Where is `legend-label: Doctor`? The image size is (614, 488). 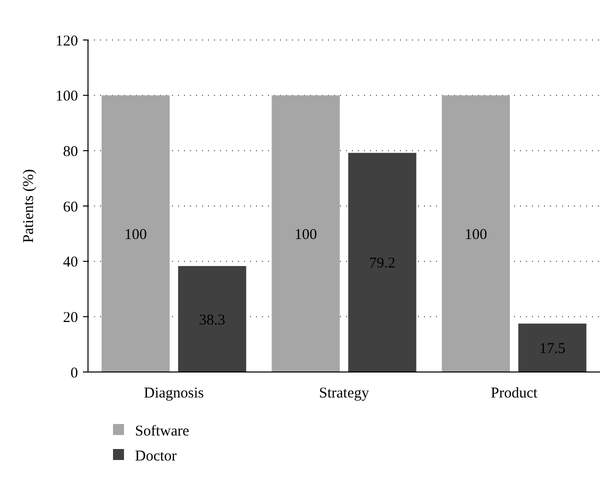 legend-label: Doctor is located at coordinates (156, 456).